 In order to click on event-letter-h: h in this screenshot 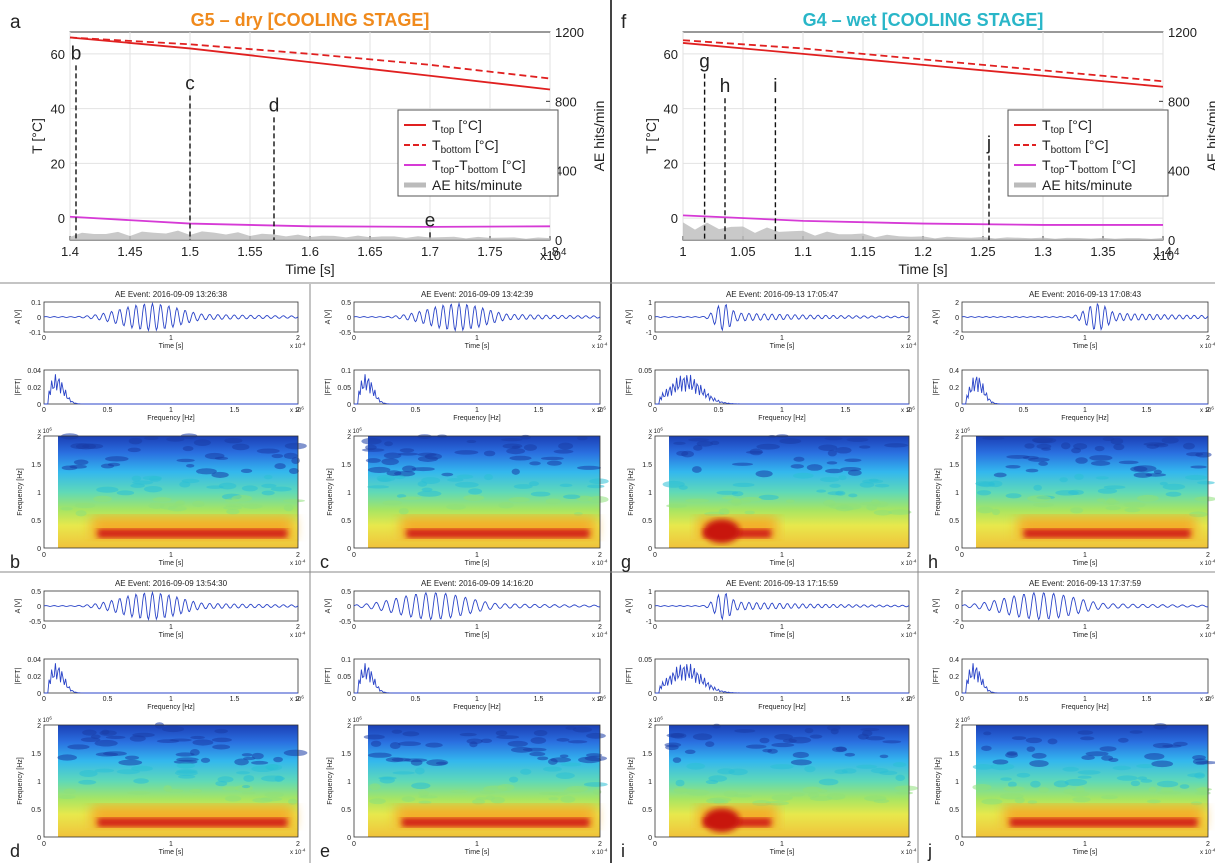, I will do `click(933, 562)`.